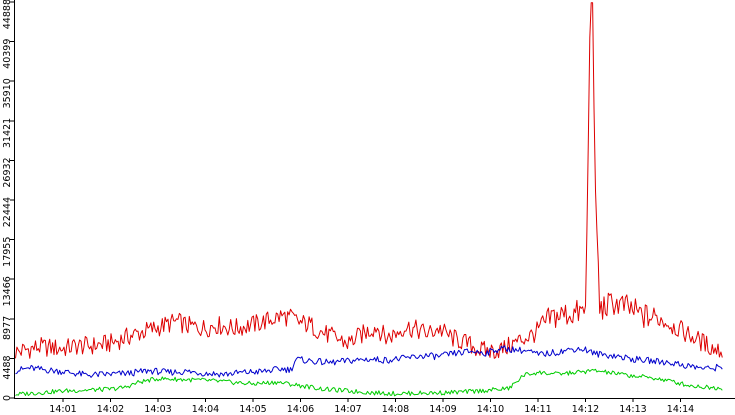 This screenshot has height=415, width=735. Describe the element at coordinates (7, 14) in the screenshot. I see `y-tick-label: 44888` at that location.